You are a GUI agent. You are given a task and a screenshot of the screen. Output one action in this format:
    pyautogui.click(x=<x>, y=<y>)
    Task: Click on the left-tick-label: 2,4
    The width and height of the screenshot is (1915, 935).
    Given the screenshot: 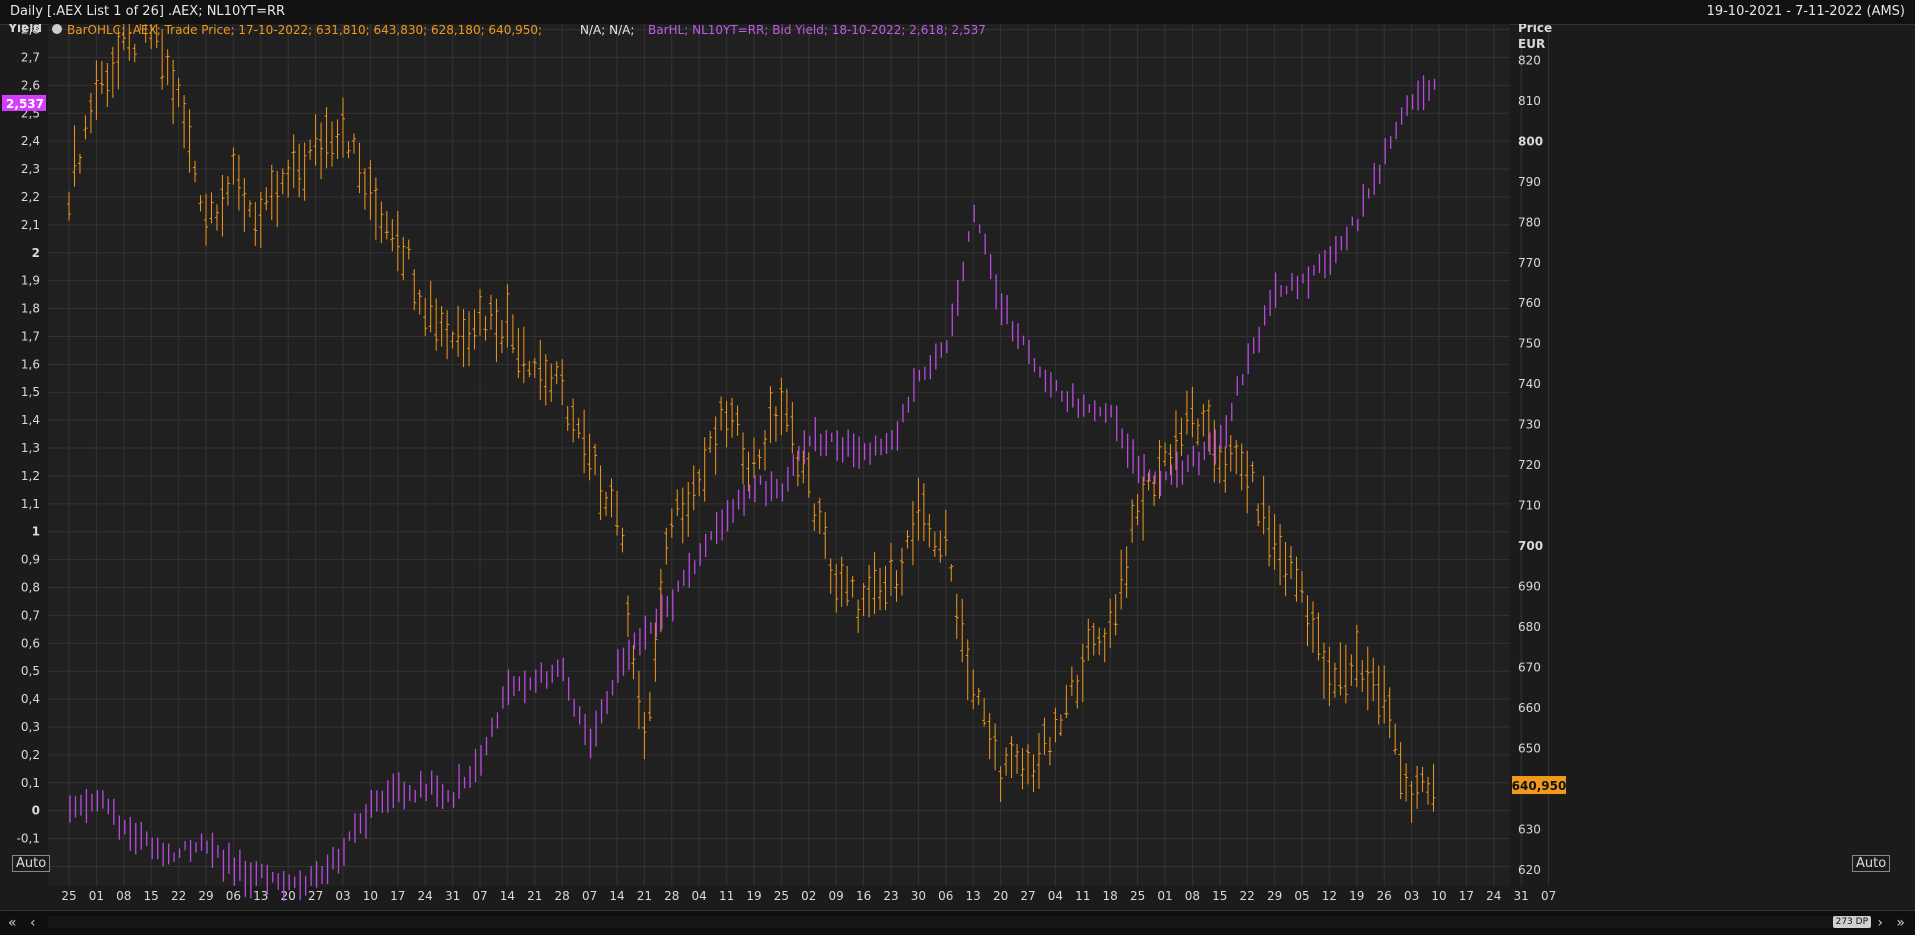 What is the action you would take?
    pyautogui.click(x=30, y=141)
    